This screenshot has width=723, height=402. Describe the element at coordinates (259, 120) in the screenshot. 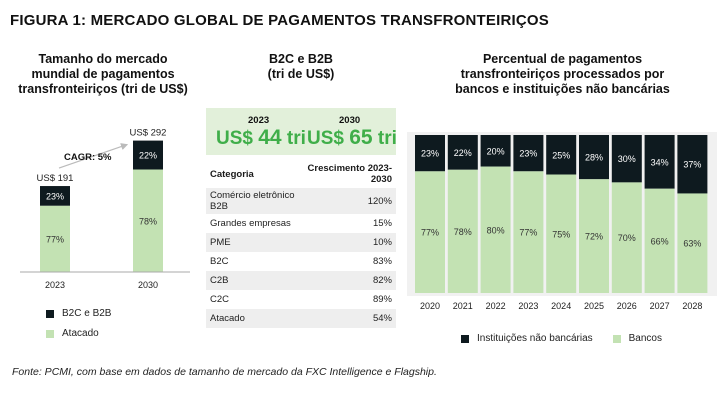

I see `highlight-year-2023: 2023` at that location.